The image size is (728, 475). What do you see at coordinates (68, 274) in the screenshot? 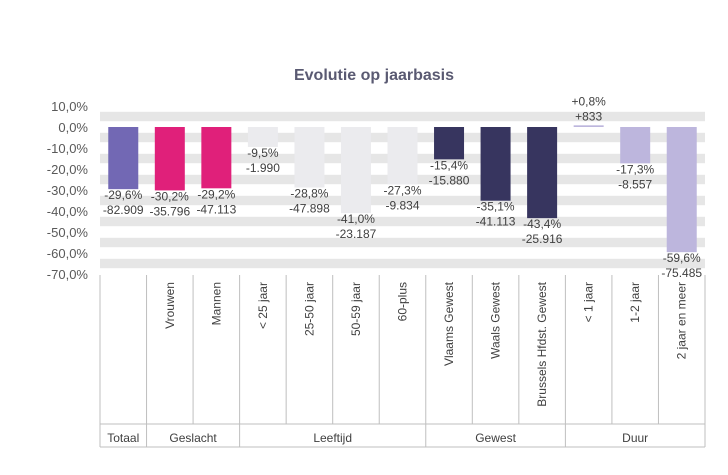
I see `y-tick-label: -70,0%` at bounding box center [68, 274].